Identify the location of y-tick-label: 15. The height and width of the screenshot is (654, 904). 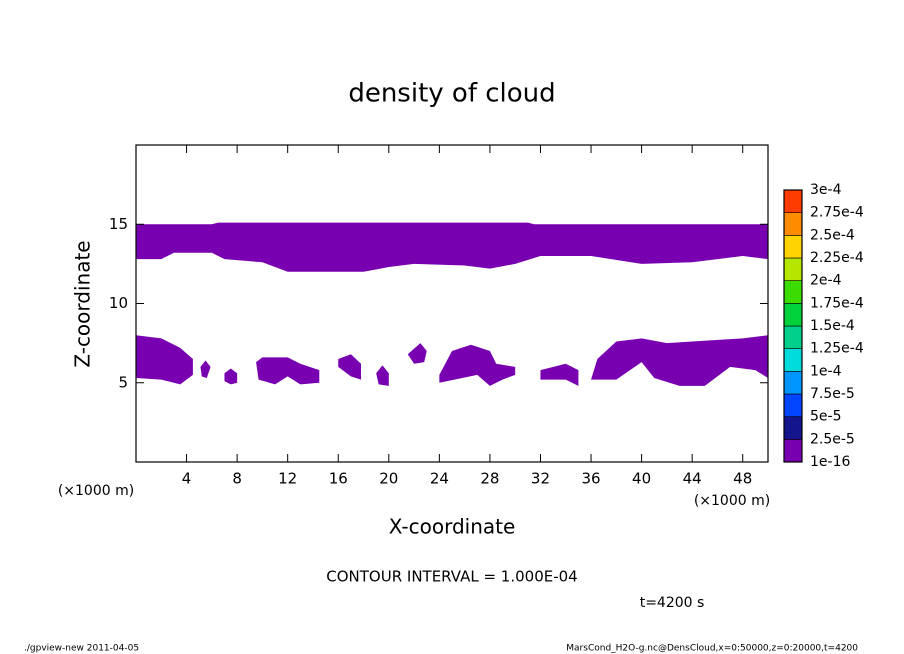
(118, 224).